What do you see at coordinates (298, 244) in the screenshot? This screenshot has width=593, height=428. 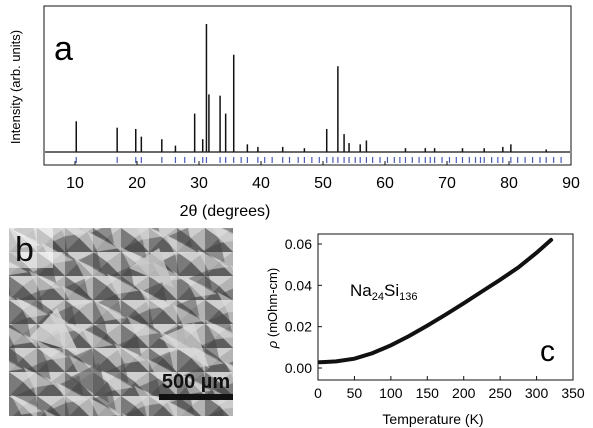 I see `rho-y-tick-label: 0.06` at bounding box center [298, 244].